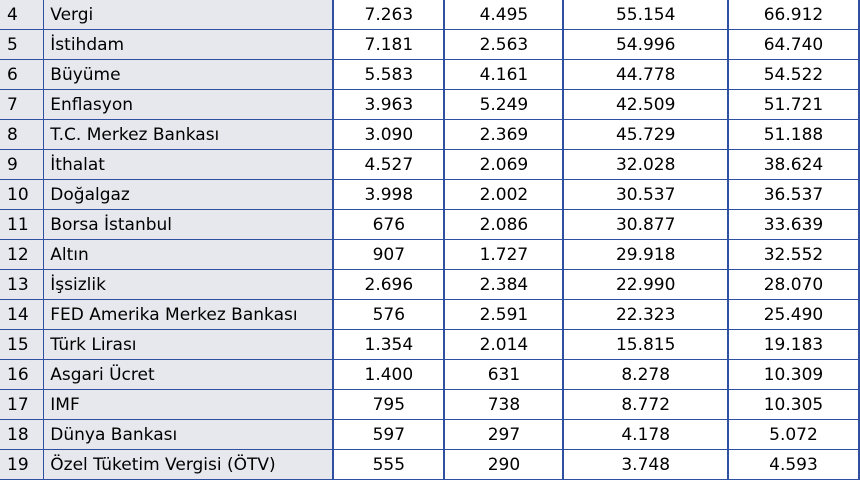 The height and width of the screenshot is (480, 860). I want to click on value-cell-1: 795, so click(389, 404).